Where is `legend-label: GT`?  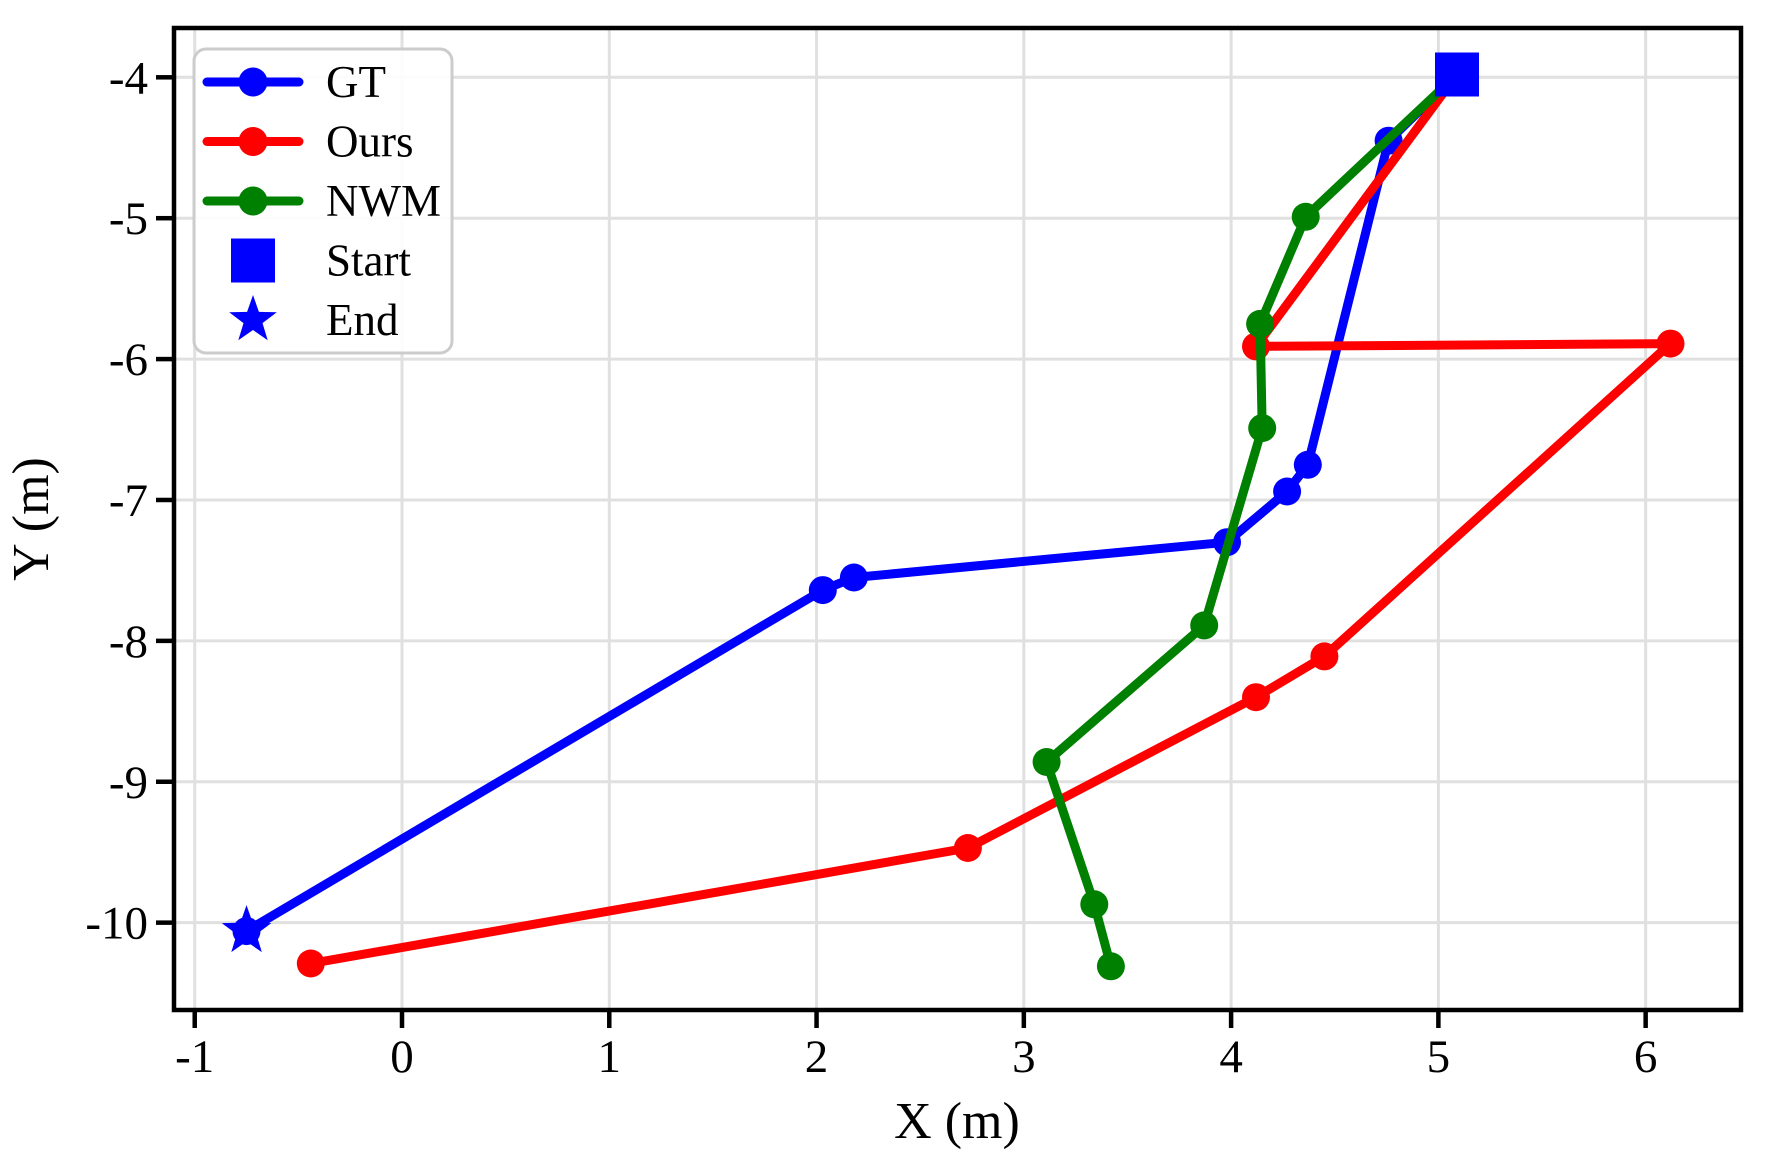
legend-label: GT is located at coordinates (356, 82).